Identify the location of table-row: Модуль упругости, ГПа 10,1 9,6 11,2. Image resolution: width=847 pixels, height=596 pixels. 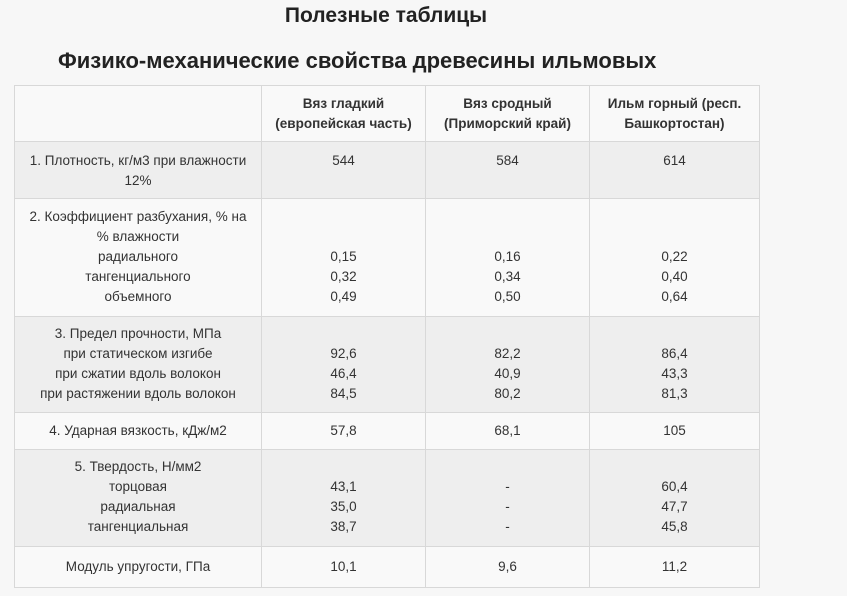
(387, 567).